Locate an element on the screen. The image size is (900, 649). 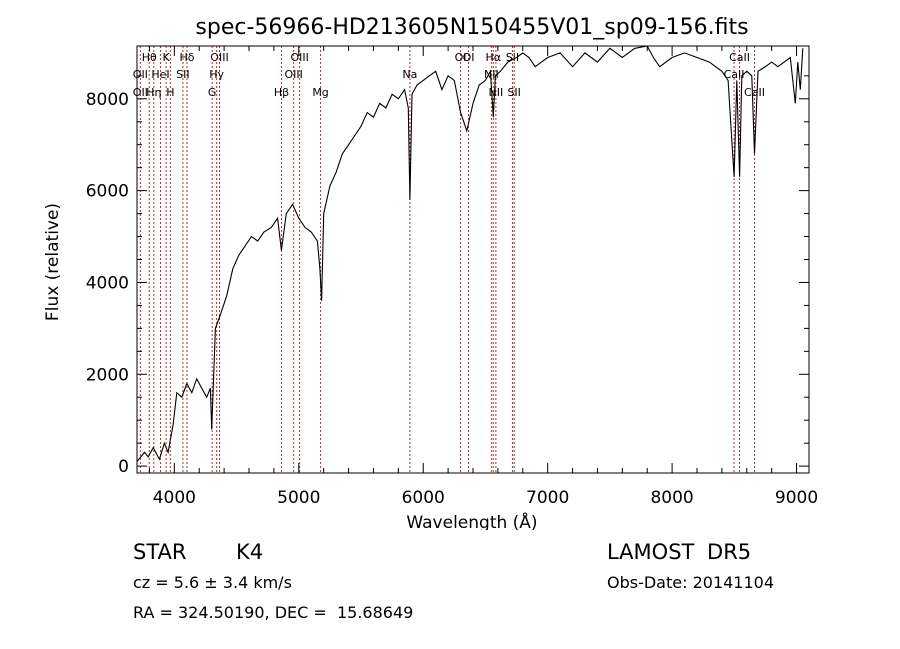
x-tick-label: 9000 is located at coordinates (796, 498).